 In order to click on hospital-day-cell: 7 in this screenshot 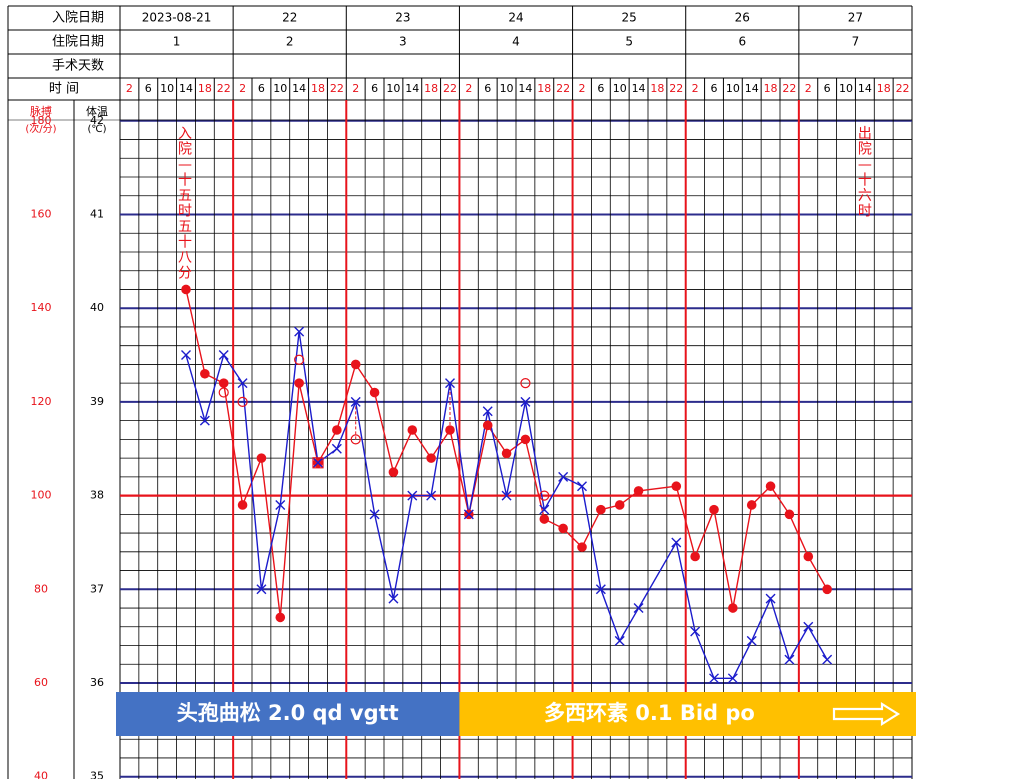, I will do `click(856, 42)`.